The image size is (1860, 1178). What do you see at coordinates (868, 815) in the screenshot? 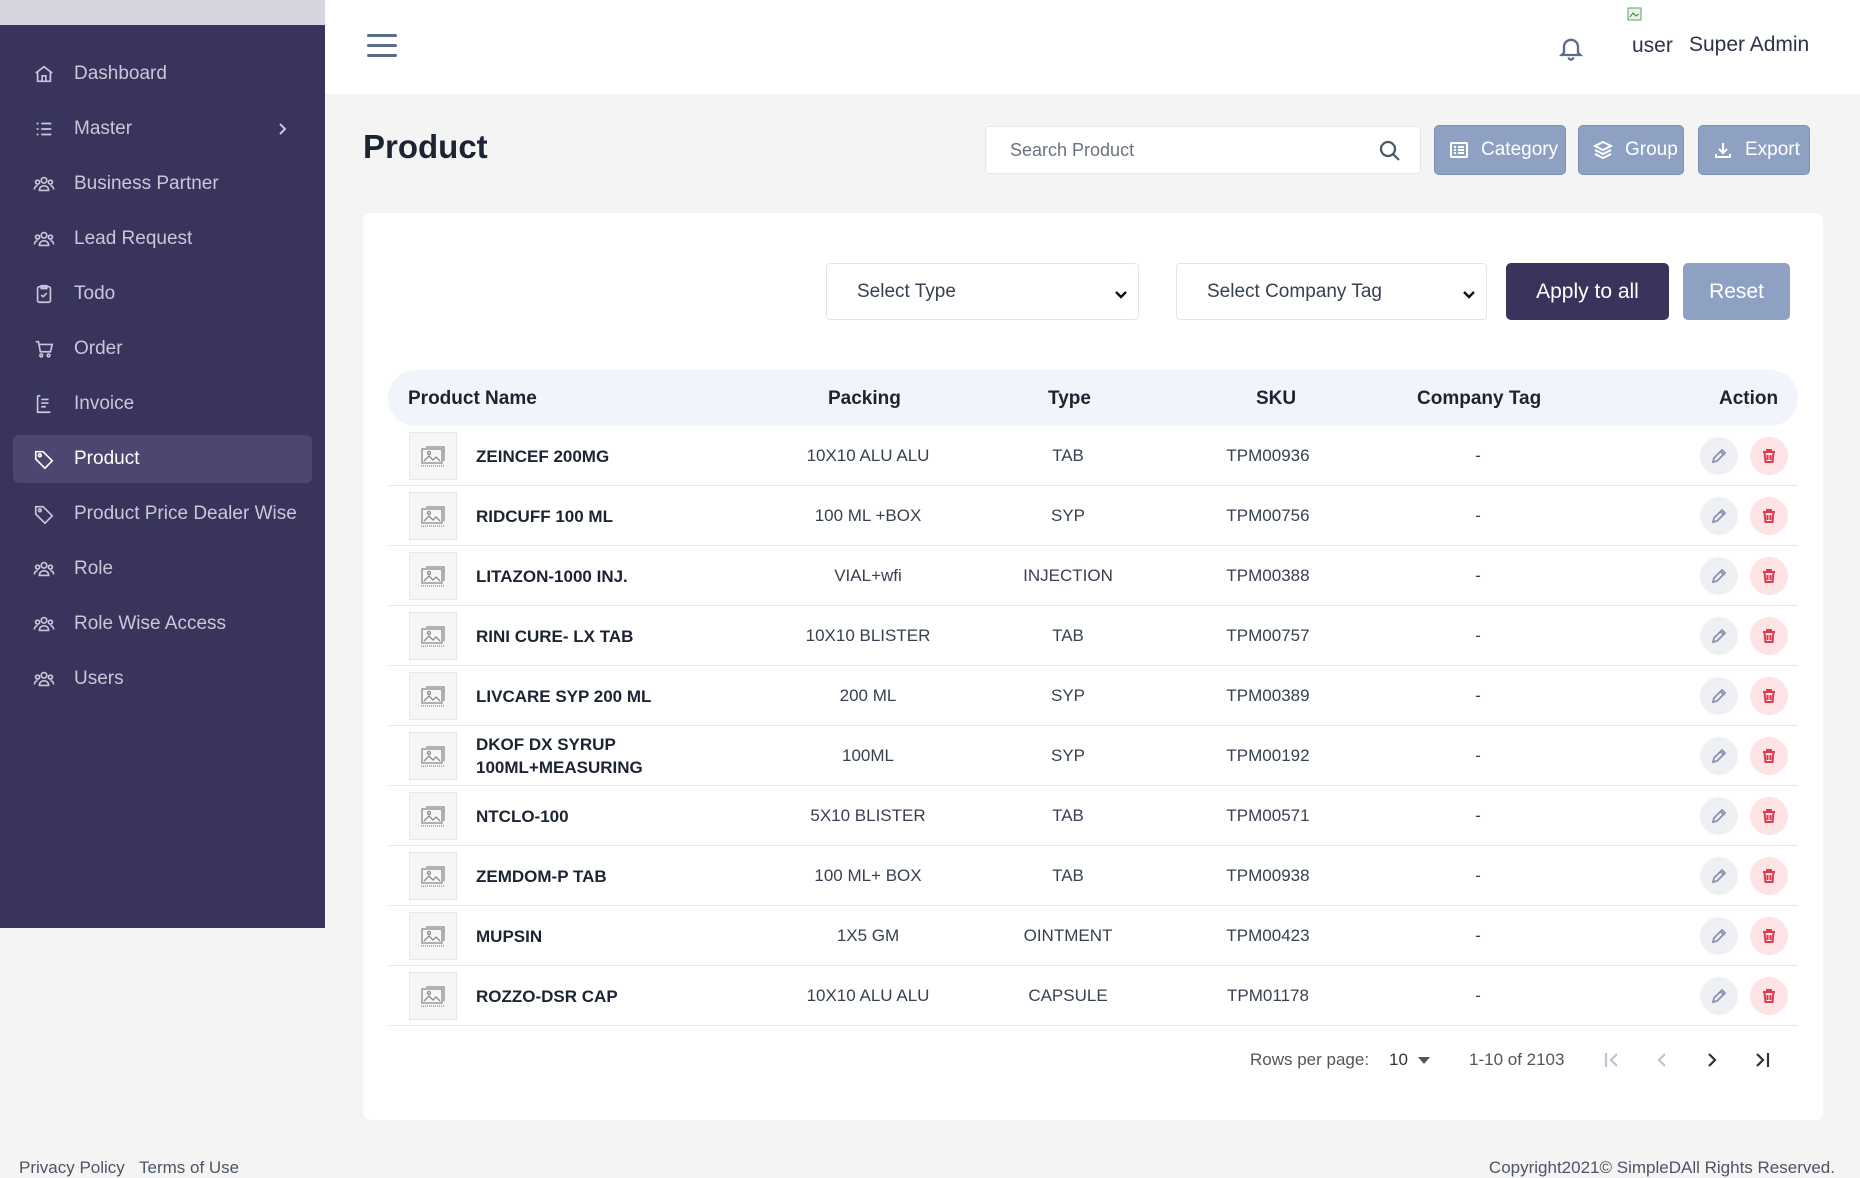
I see `packing-cell: 5X10 BLISTER` at bounding box center [868, 815].